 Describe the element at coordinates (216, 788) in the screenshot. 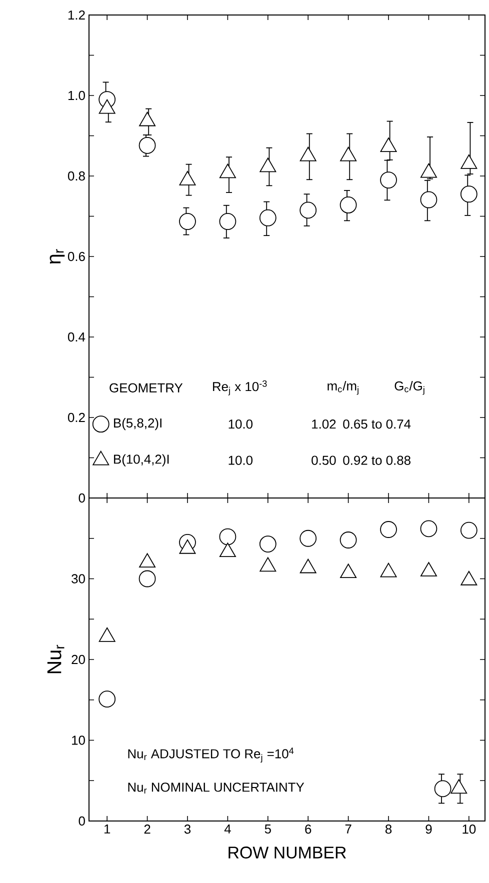

I see `annotation: Nu$_{r}$ NOMINAL UNCERTAINTY` at that location.